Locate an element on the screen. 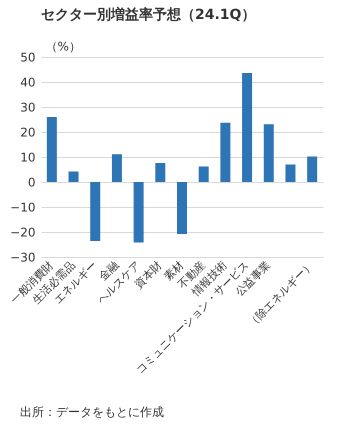 This screenshot has width=340, height=436. y-tick-label: 10 is located at coordinates (28, 157).